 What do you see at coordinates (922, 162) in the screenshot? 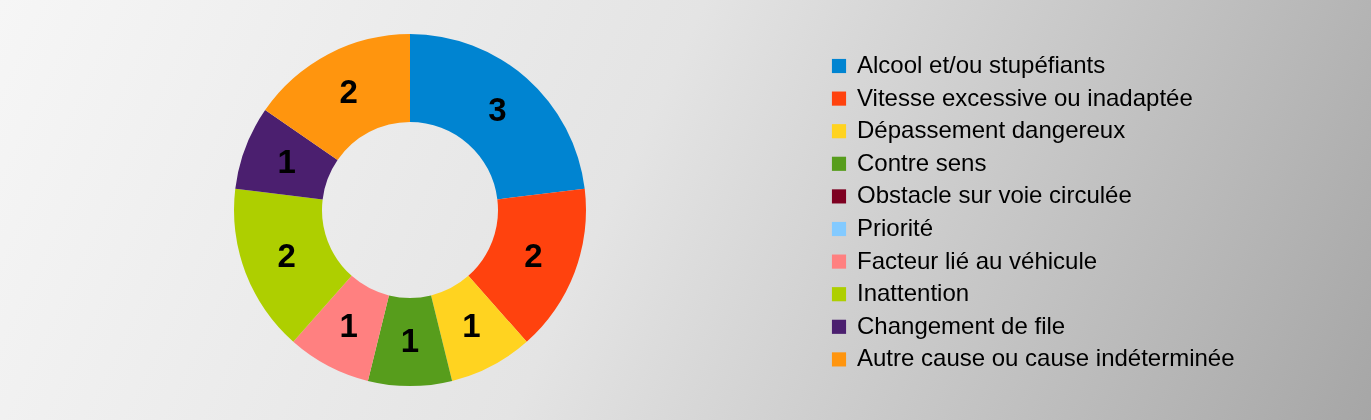
I see `legend-label: Contre sens` at bounding box center [922, 162].